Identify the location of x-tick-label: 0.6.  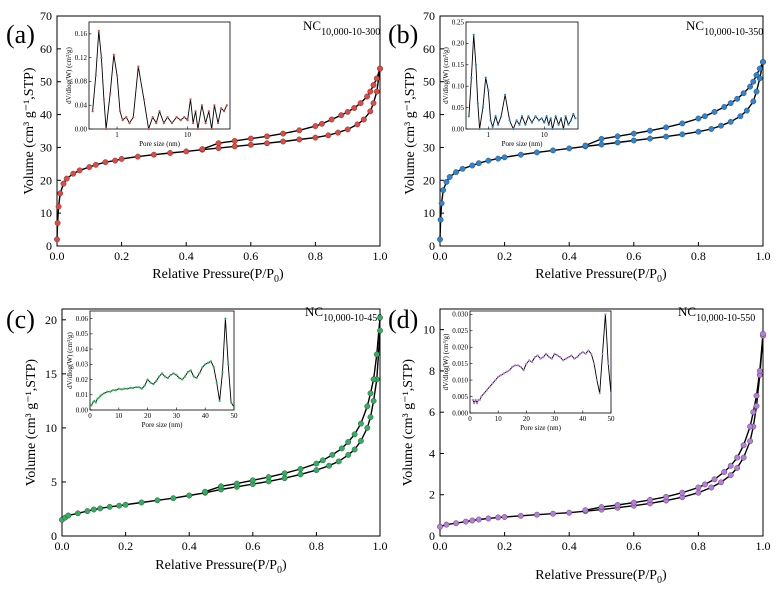
(252, 546).